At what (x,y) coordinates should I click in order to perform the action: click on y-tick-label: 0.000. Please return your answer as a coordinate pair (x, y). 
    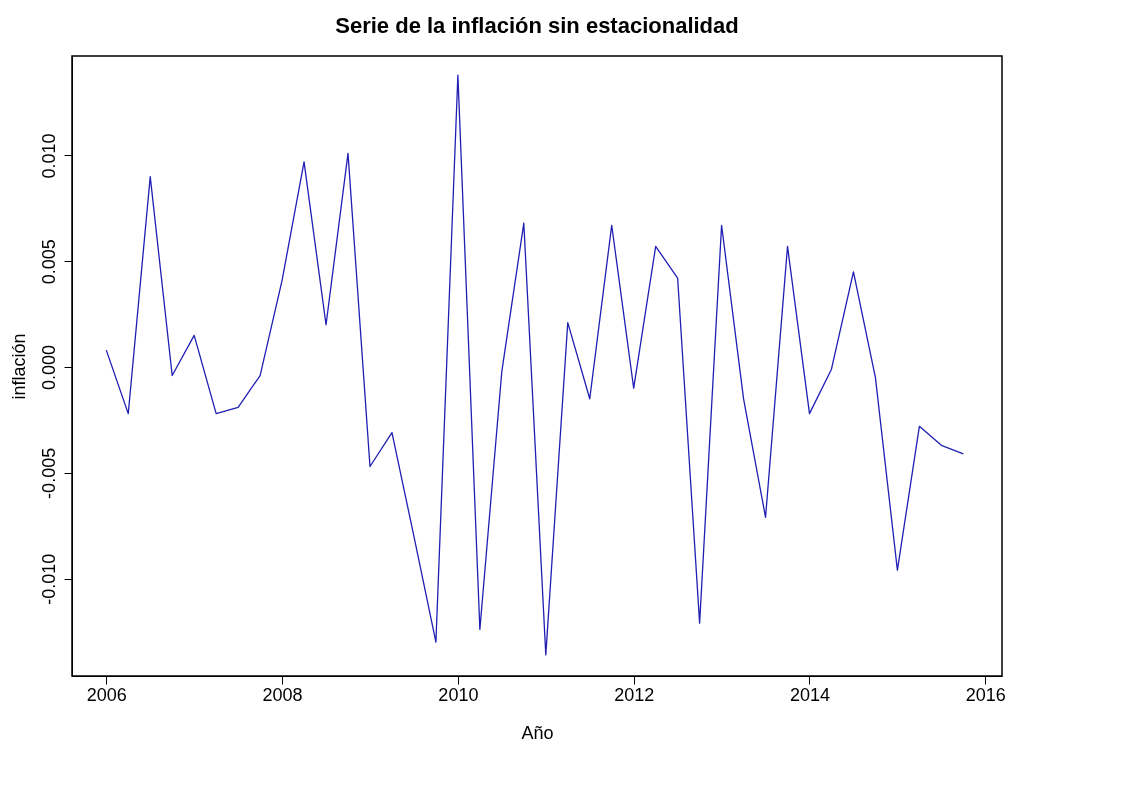
    Looking at the image, I should click on (48, 368).